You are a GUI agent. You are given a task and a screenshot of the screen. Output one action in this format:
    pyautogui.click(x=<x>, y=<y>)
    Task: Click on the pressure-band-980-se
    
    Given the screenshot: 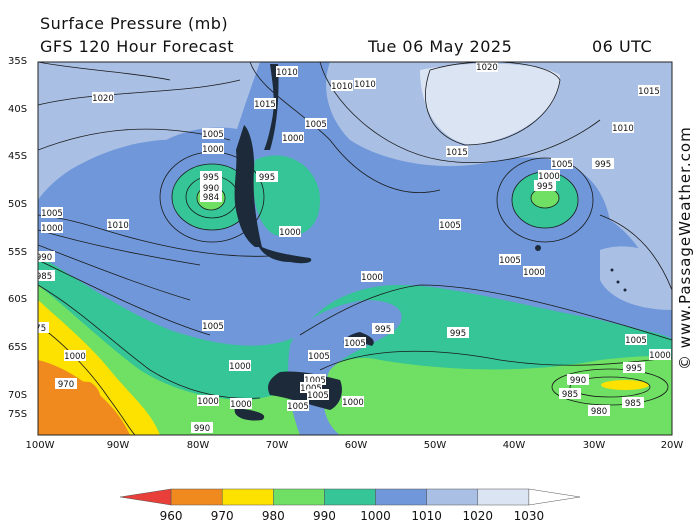 What is the action you would take?
    pyautogui.click(x=625, y=385)
    